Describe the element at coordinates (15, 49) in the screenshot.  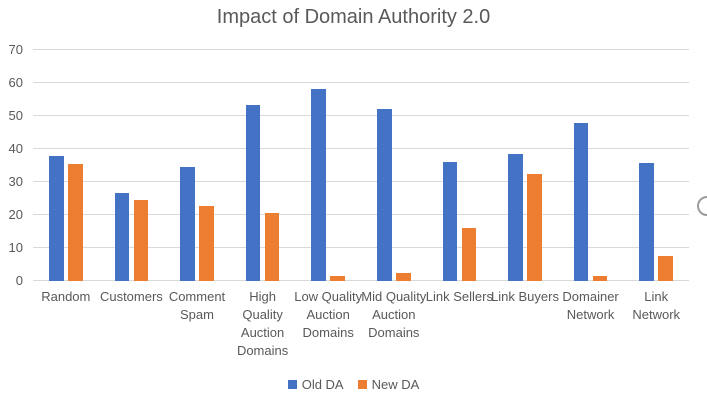
I see `y-tick-label-70: 70` at that location.